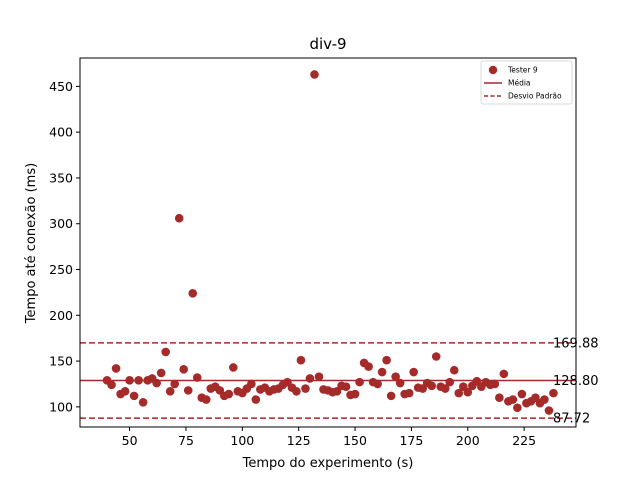 This screenshot has width=640, height=480. I want to click on x-tick-label: 200, so click(468, 440).